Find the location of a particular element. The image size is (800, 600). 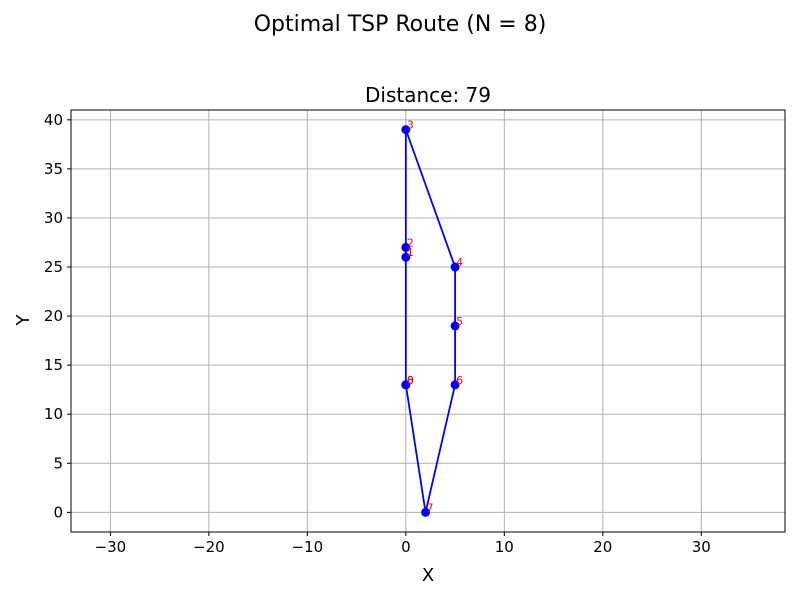

city-label: 2 is located at coordinates (410, 242).